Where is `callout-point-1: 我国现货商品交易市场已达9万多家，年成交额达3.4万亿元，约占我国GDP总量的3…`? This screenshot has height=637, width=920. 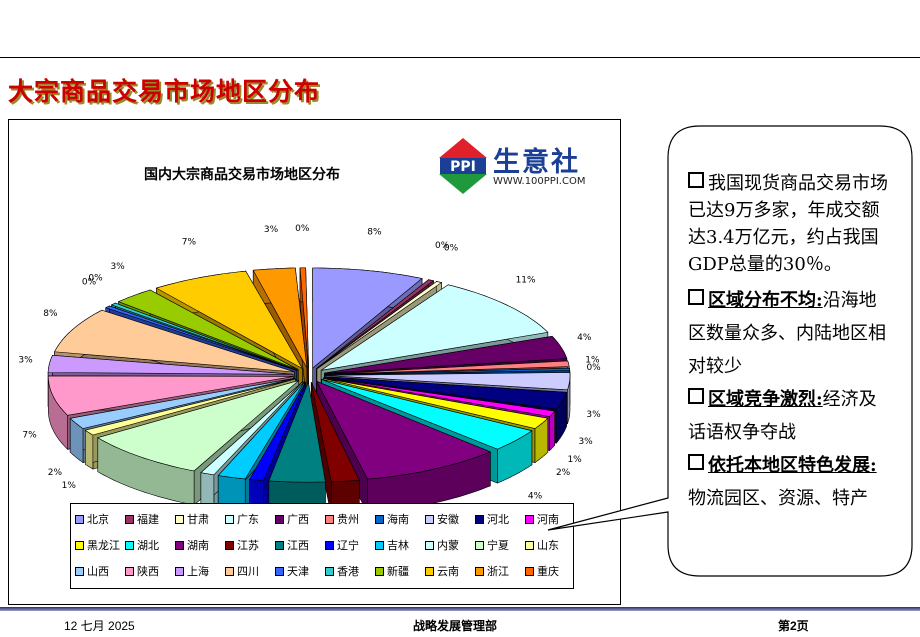 callout-point-1: 我国现货商品交易市场已达9万多家，年成交额达3.4万亿元，约占我国GDP总量的3… is located at coordinates (788, 223).